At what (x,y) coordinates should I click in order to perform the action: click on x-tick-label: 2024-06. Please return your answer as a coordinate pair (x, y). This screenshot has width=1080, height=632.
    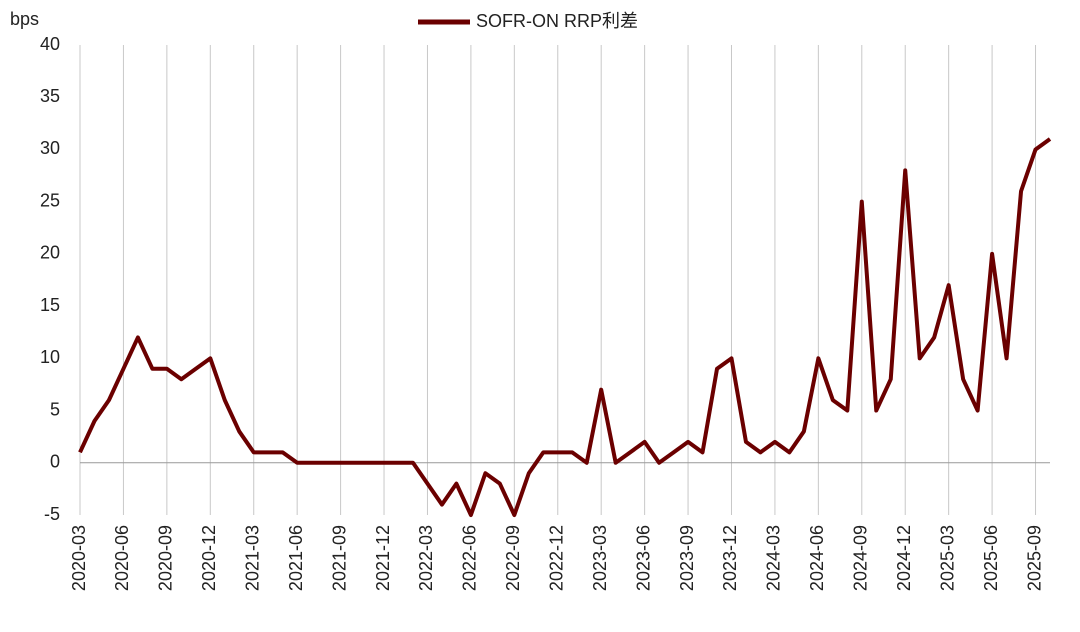
    Looking at the image, I should click on (817, 558).